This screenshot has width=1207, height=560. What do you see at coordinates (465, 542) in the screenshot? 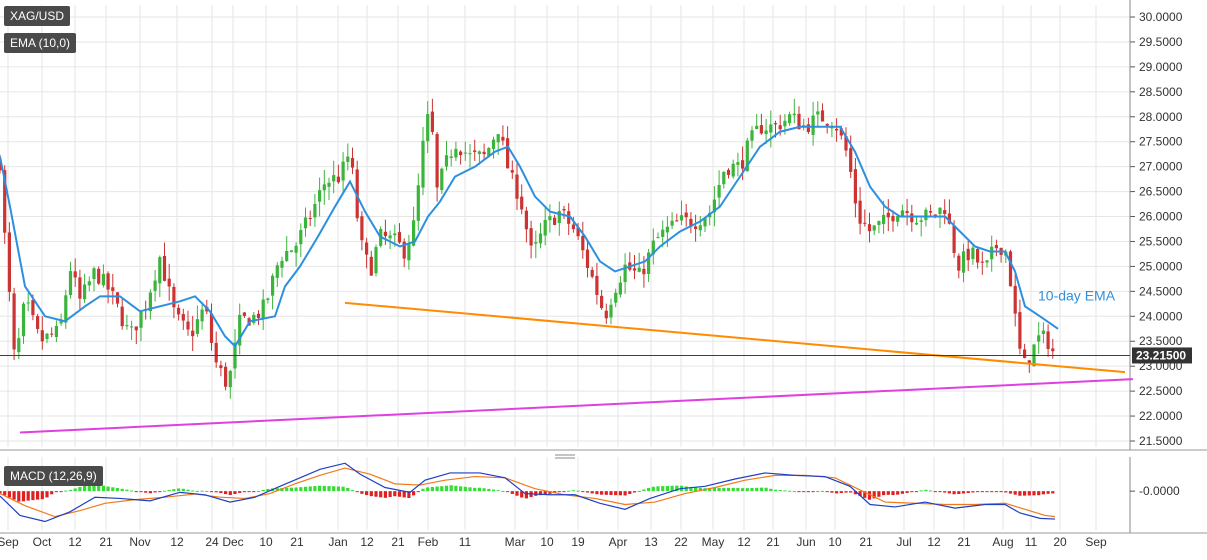
I see `x-tick-label: 11` at bounding box center [465, 542].